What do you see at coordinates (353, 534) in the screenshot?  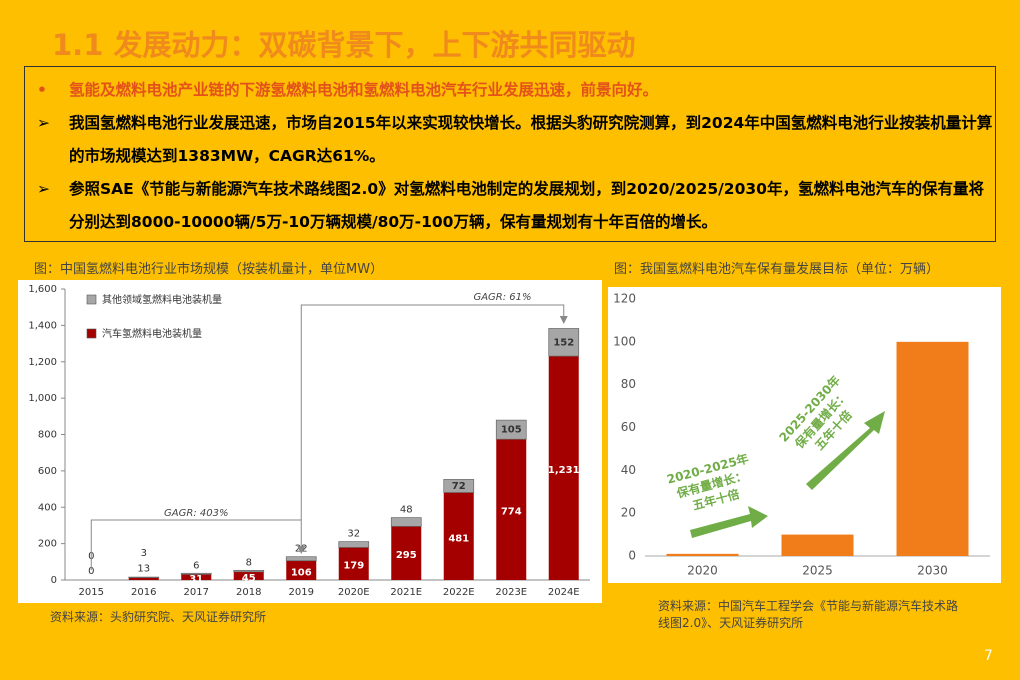 I see `data-label: 32` at bounding box center [353, 534].